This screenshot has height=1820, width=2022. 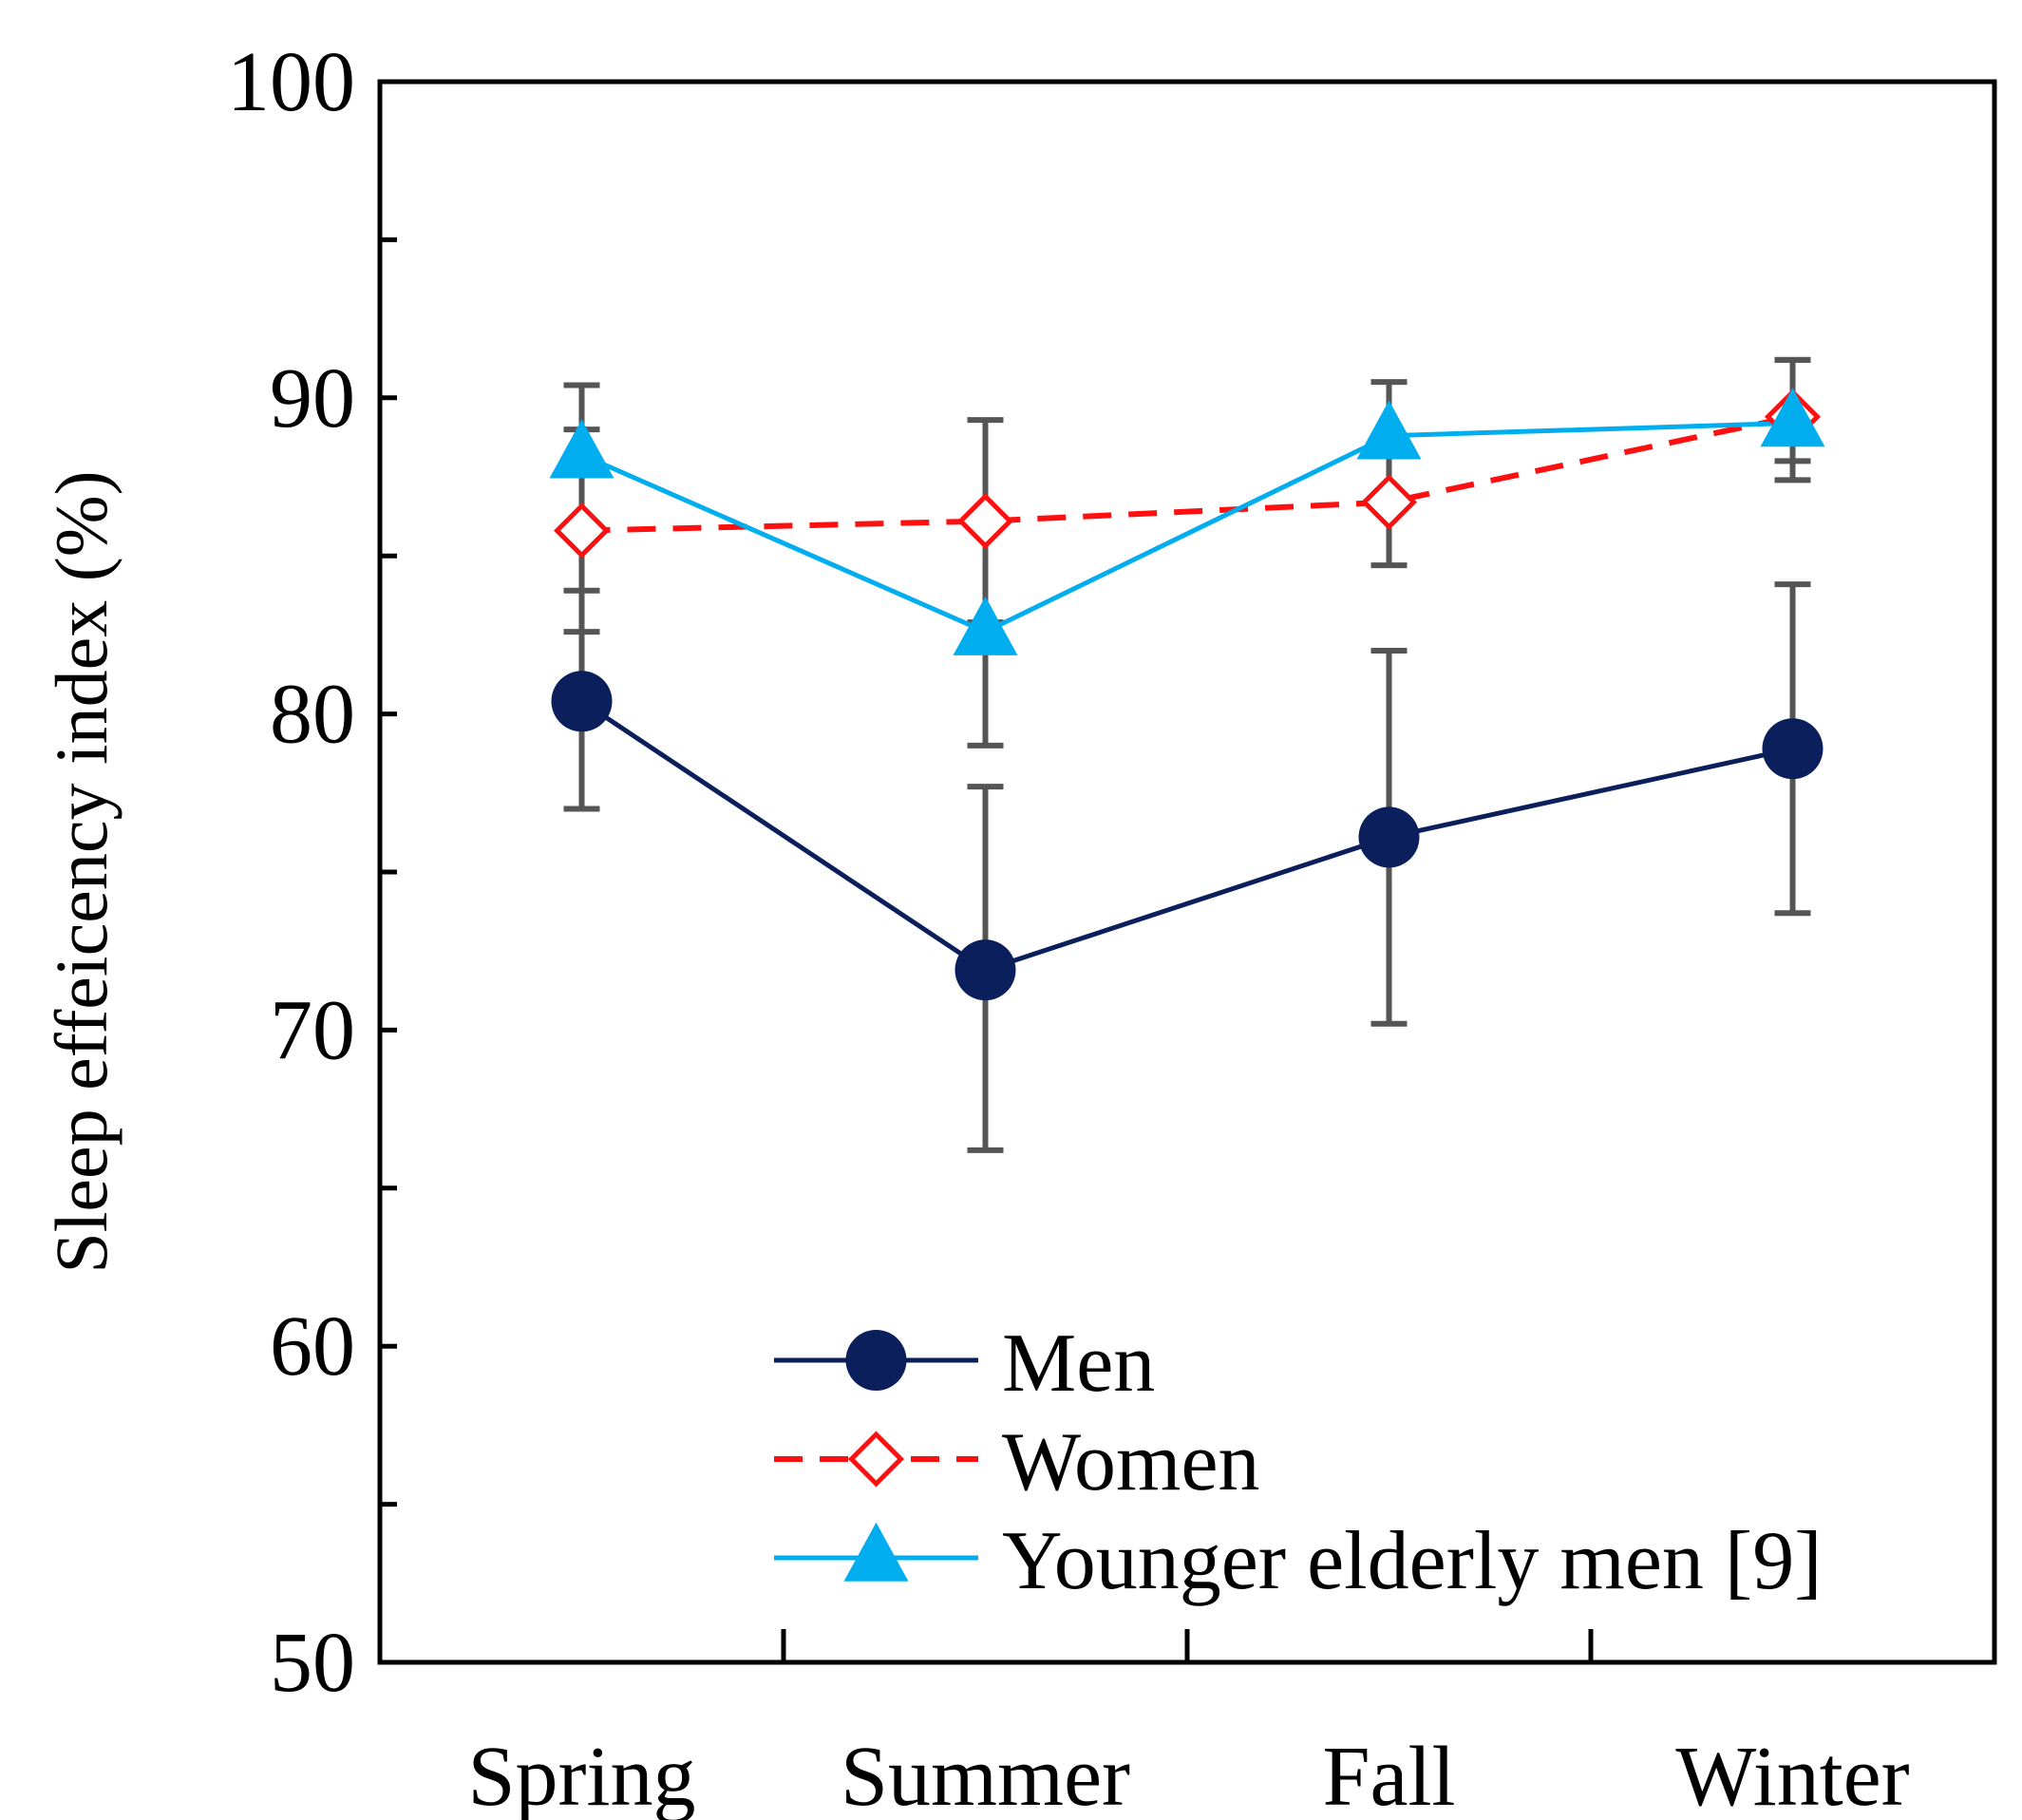 I want to click on x-tick-label: Winter, so click(x=1792, y=1775).